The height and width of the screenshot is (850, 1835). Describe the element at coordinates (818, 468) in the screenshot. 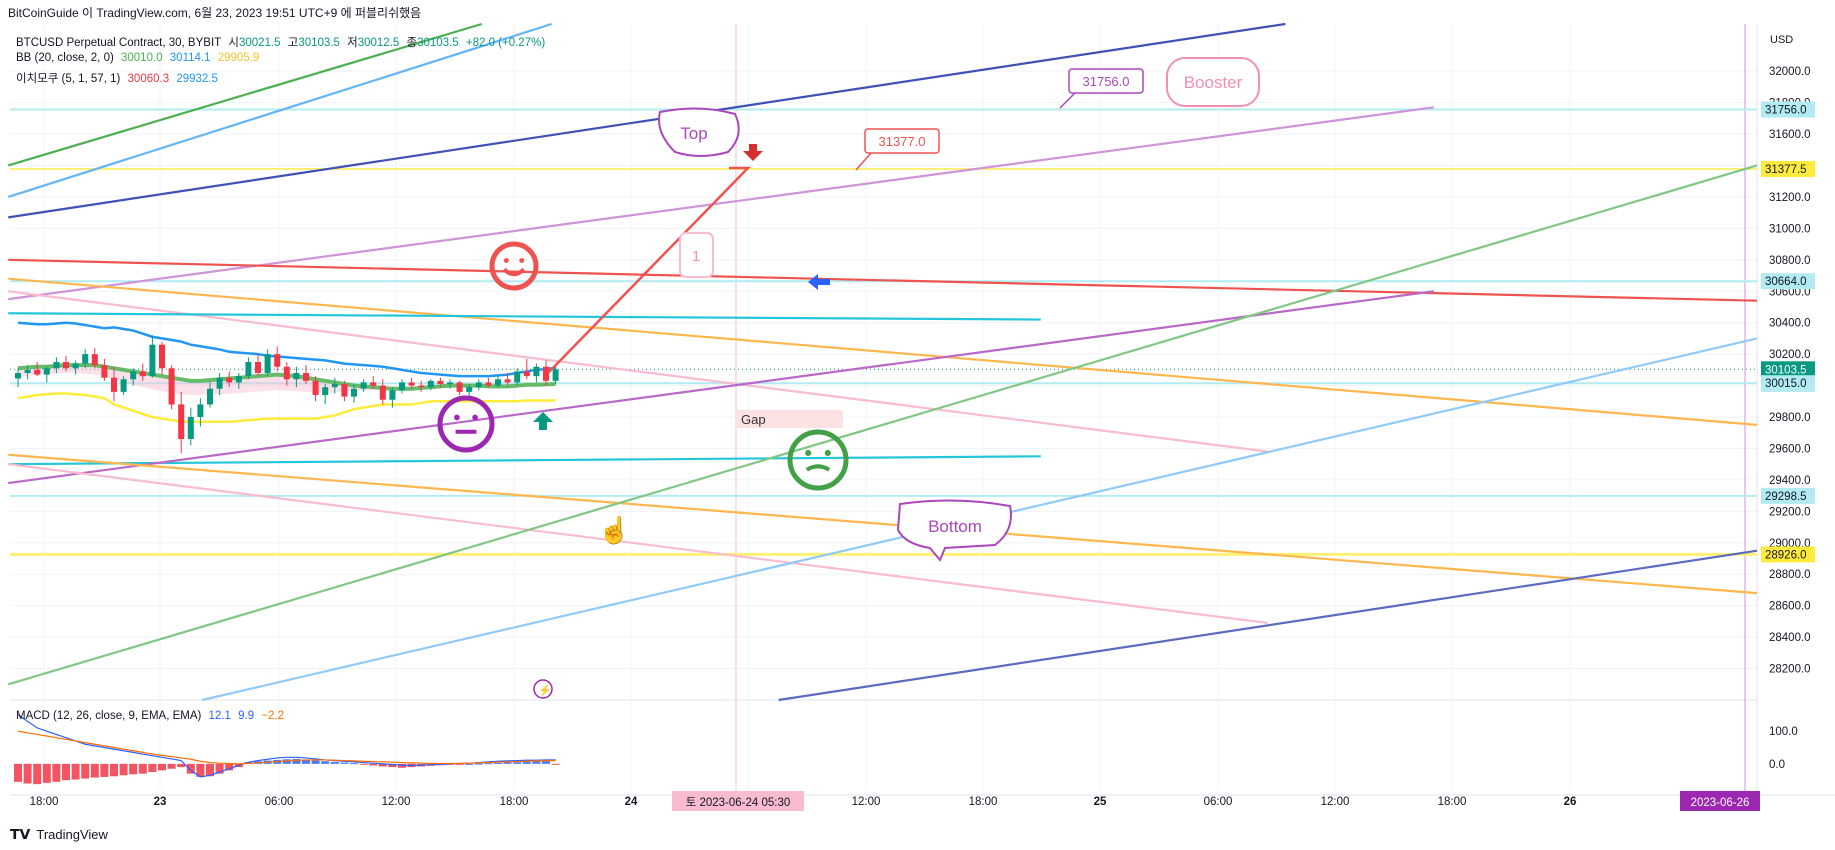

I see `confused-face-icon-mouth` at that location.